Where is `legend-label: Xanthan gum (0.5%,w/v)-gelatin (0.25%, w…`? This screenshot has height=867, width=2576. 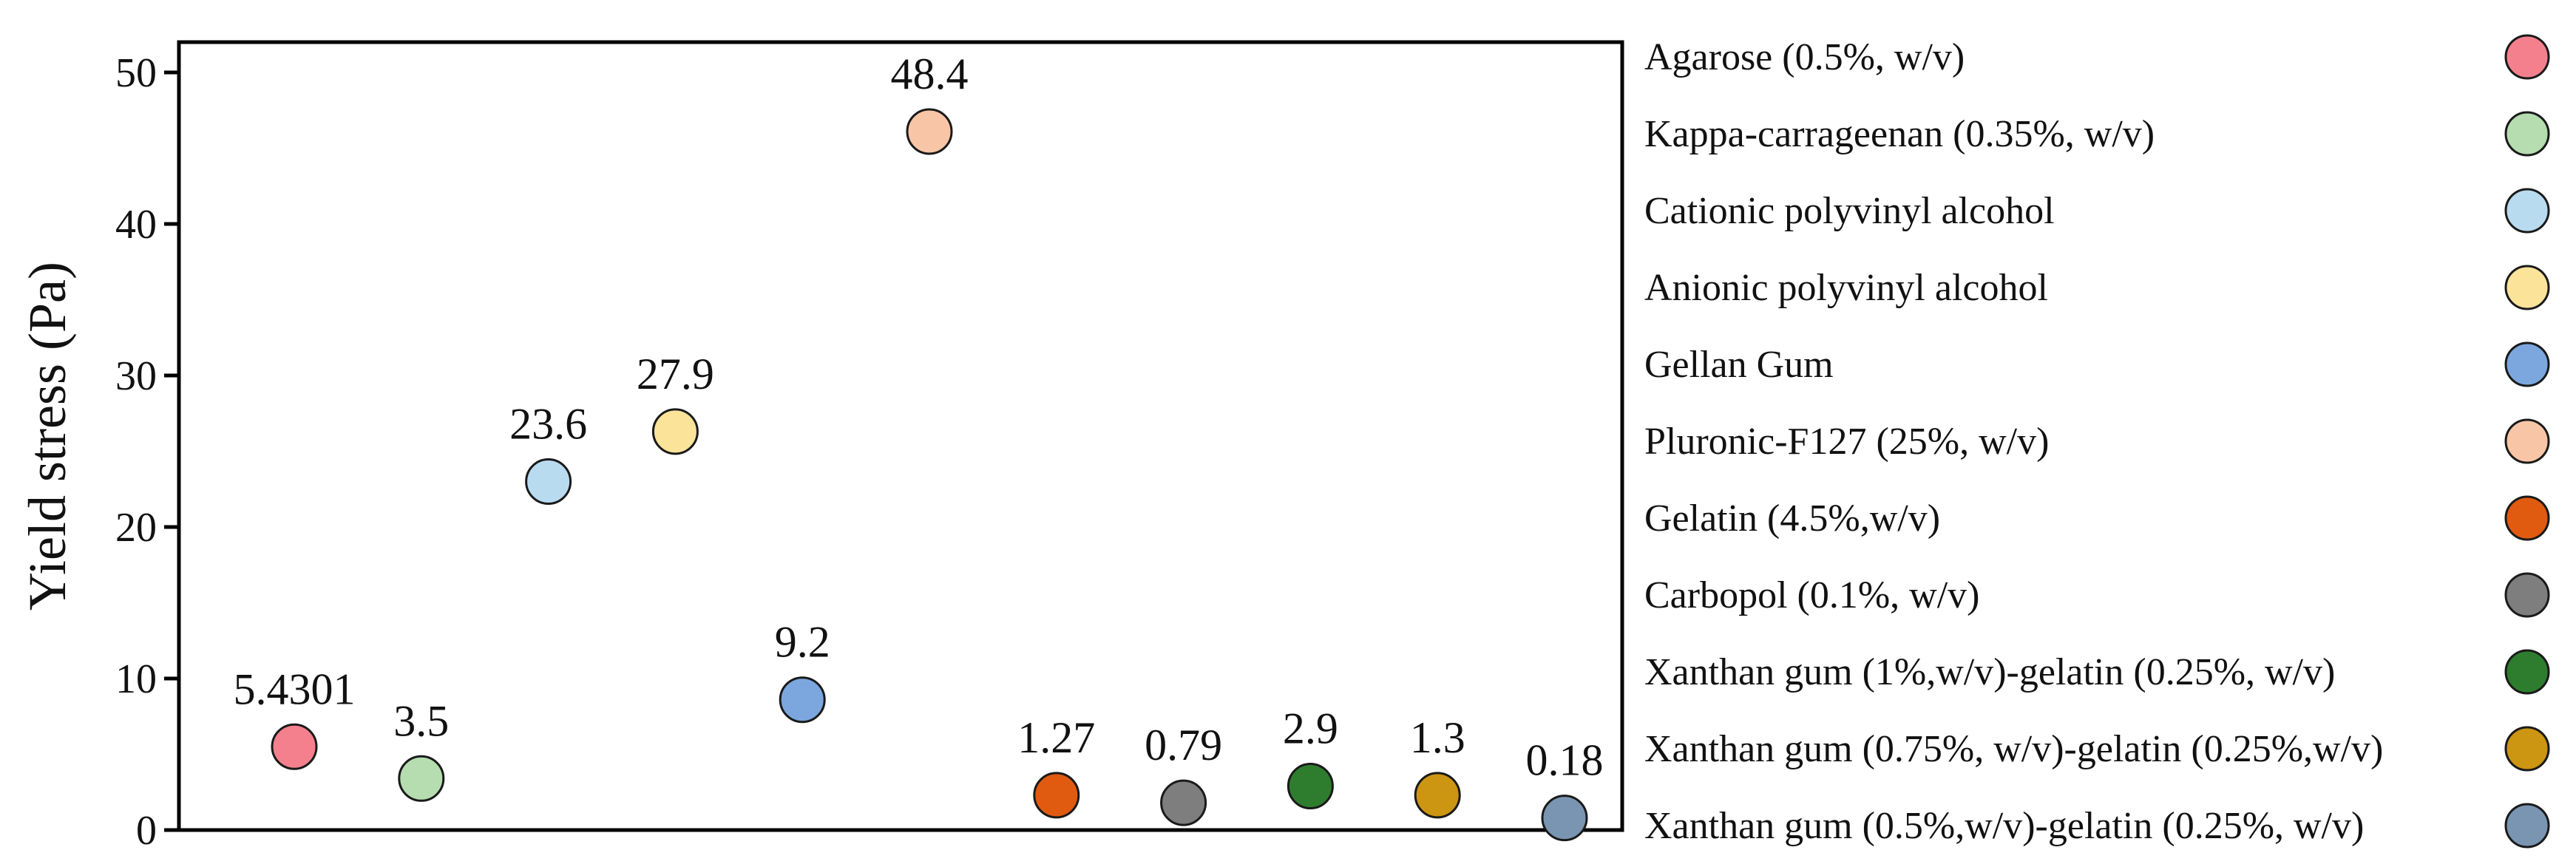 legend-label: Xanthan gum (0.5%,w/v)-gelatin (0.25%, w… is located at coordinates (2004, 826).